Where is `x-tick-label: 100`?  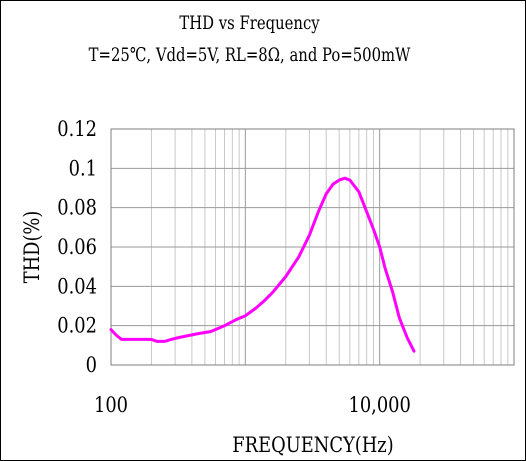
x-tick-label: 100 is located at coordinates (111, 405).